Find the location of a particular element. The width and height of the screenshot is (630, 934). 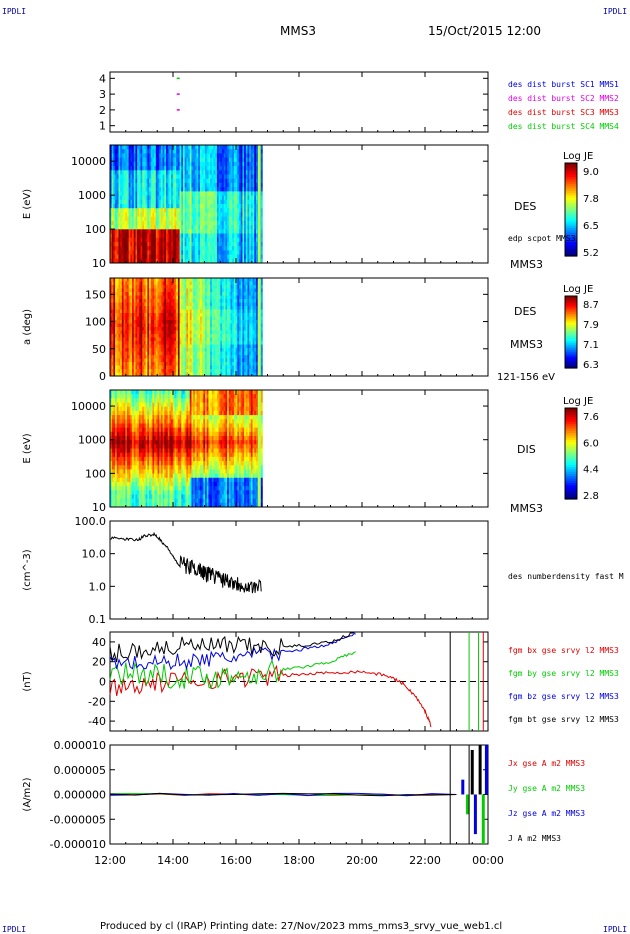

colorbar-tick-label: 6.5 is located at coordinates (591, 226).